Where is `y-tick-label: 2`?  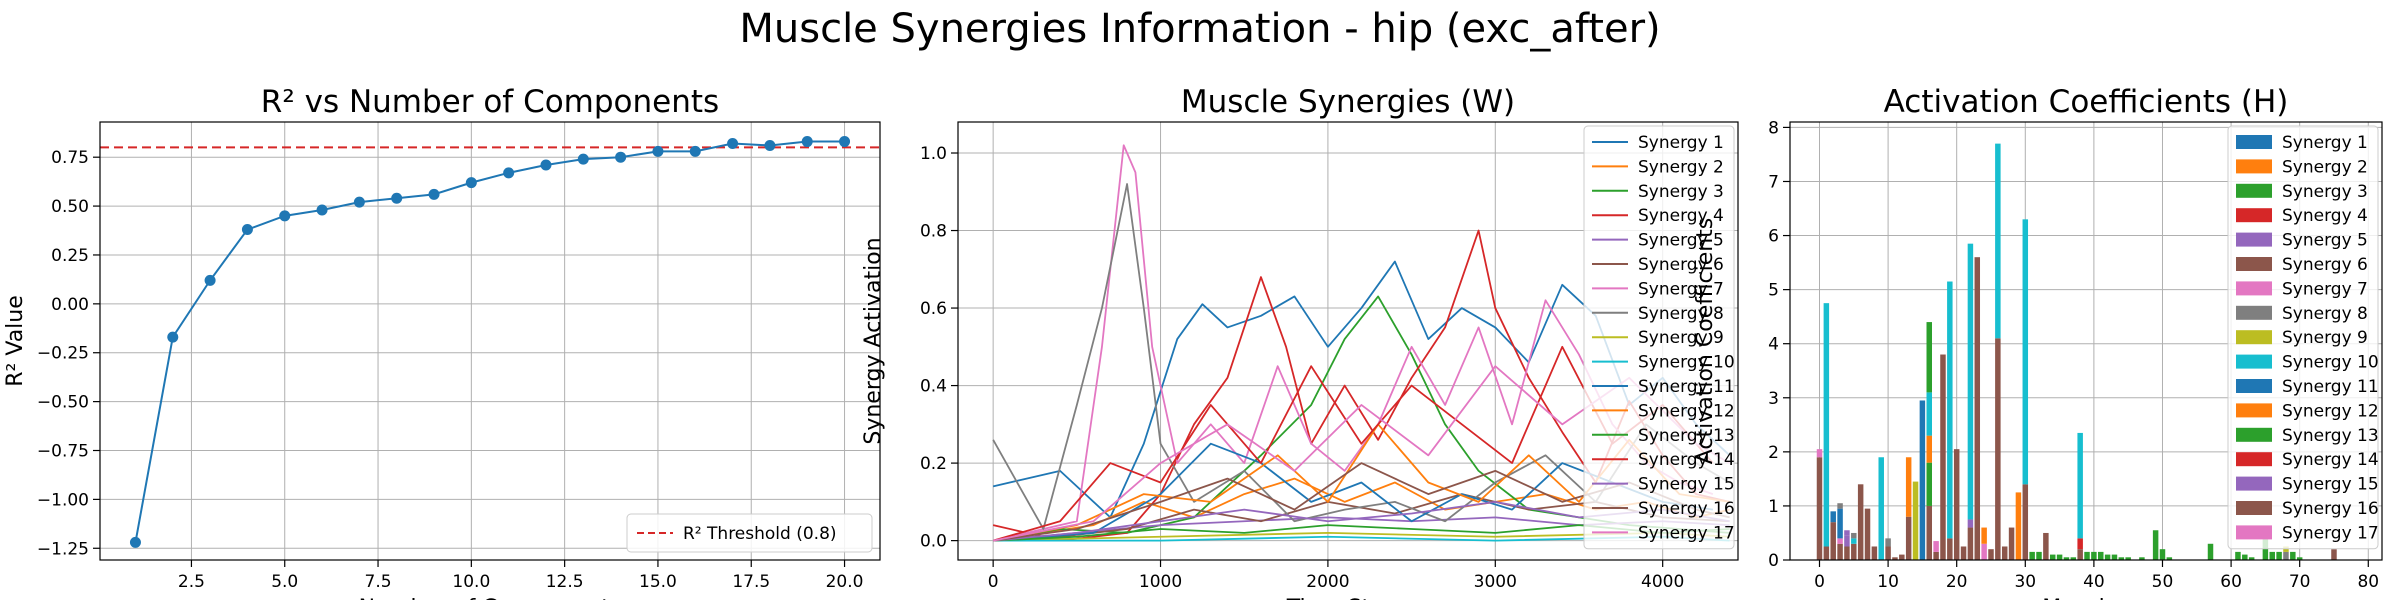 y-tick-label: 2 is located at coordinates (1773, 453).